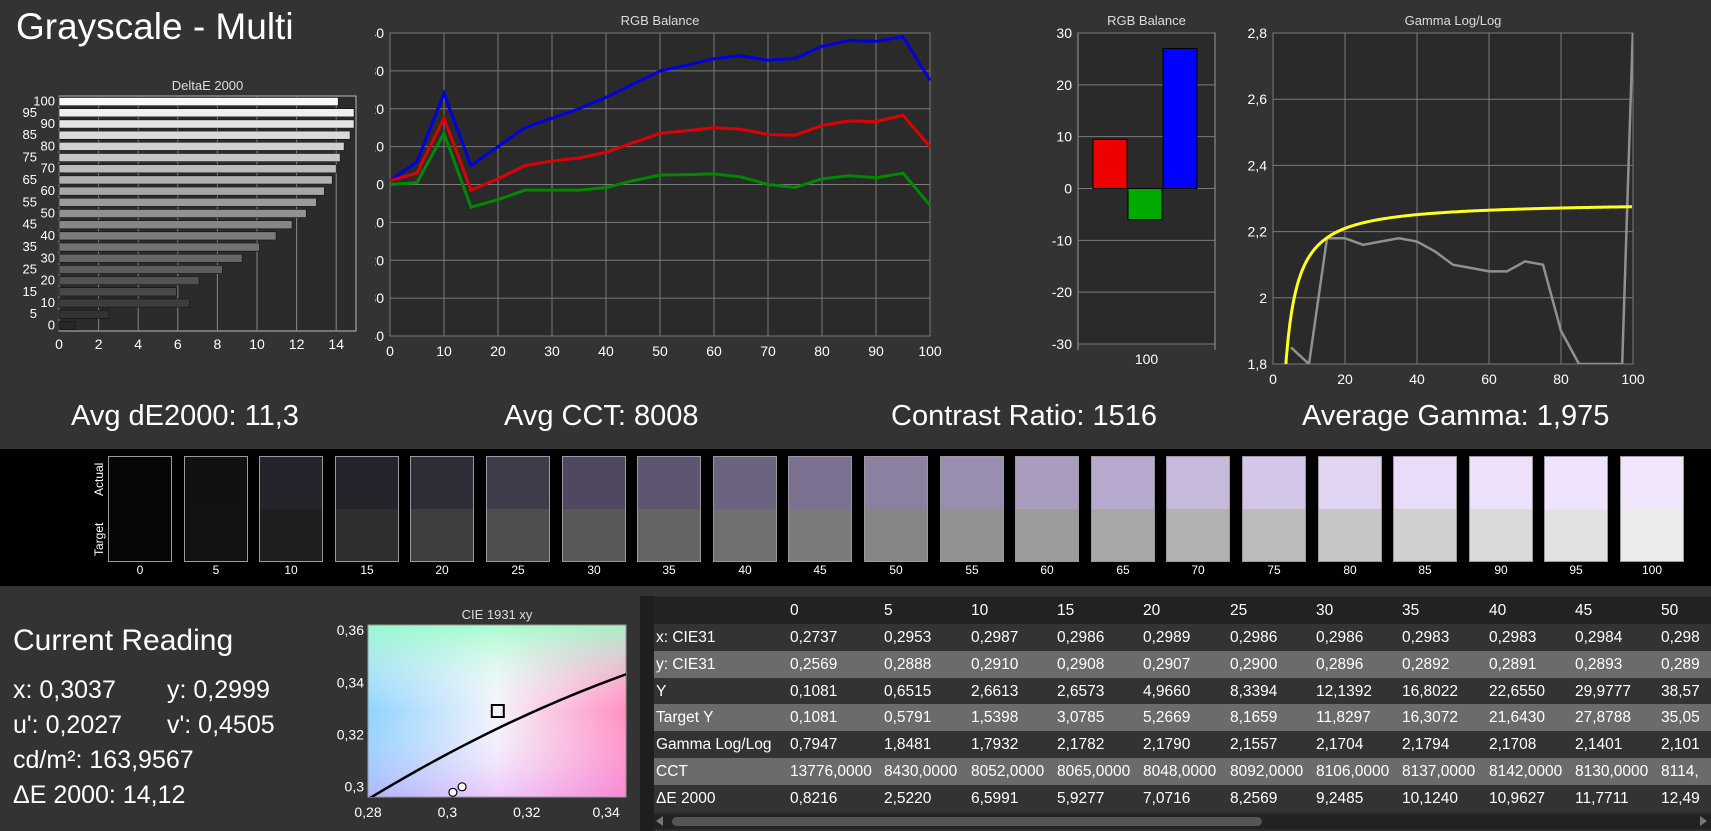 The image size is (1711, 831). Describe the element at coordinates (1254, 798) in the screenshot. I see `table-cell: 8,2569` at that location.